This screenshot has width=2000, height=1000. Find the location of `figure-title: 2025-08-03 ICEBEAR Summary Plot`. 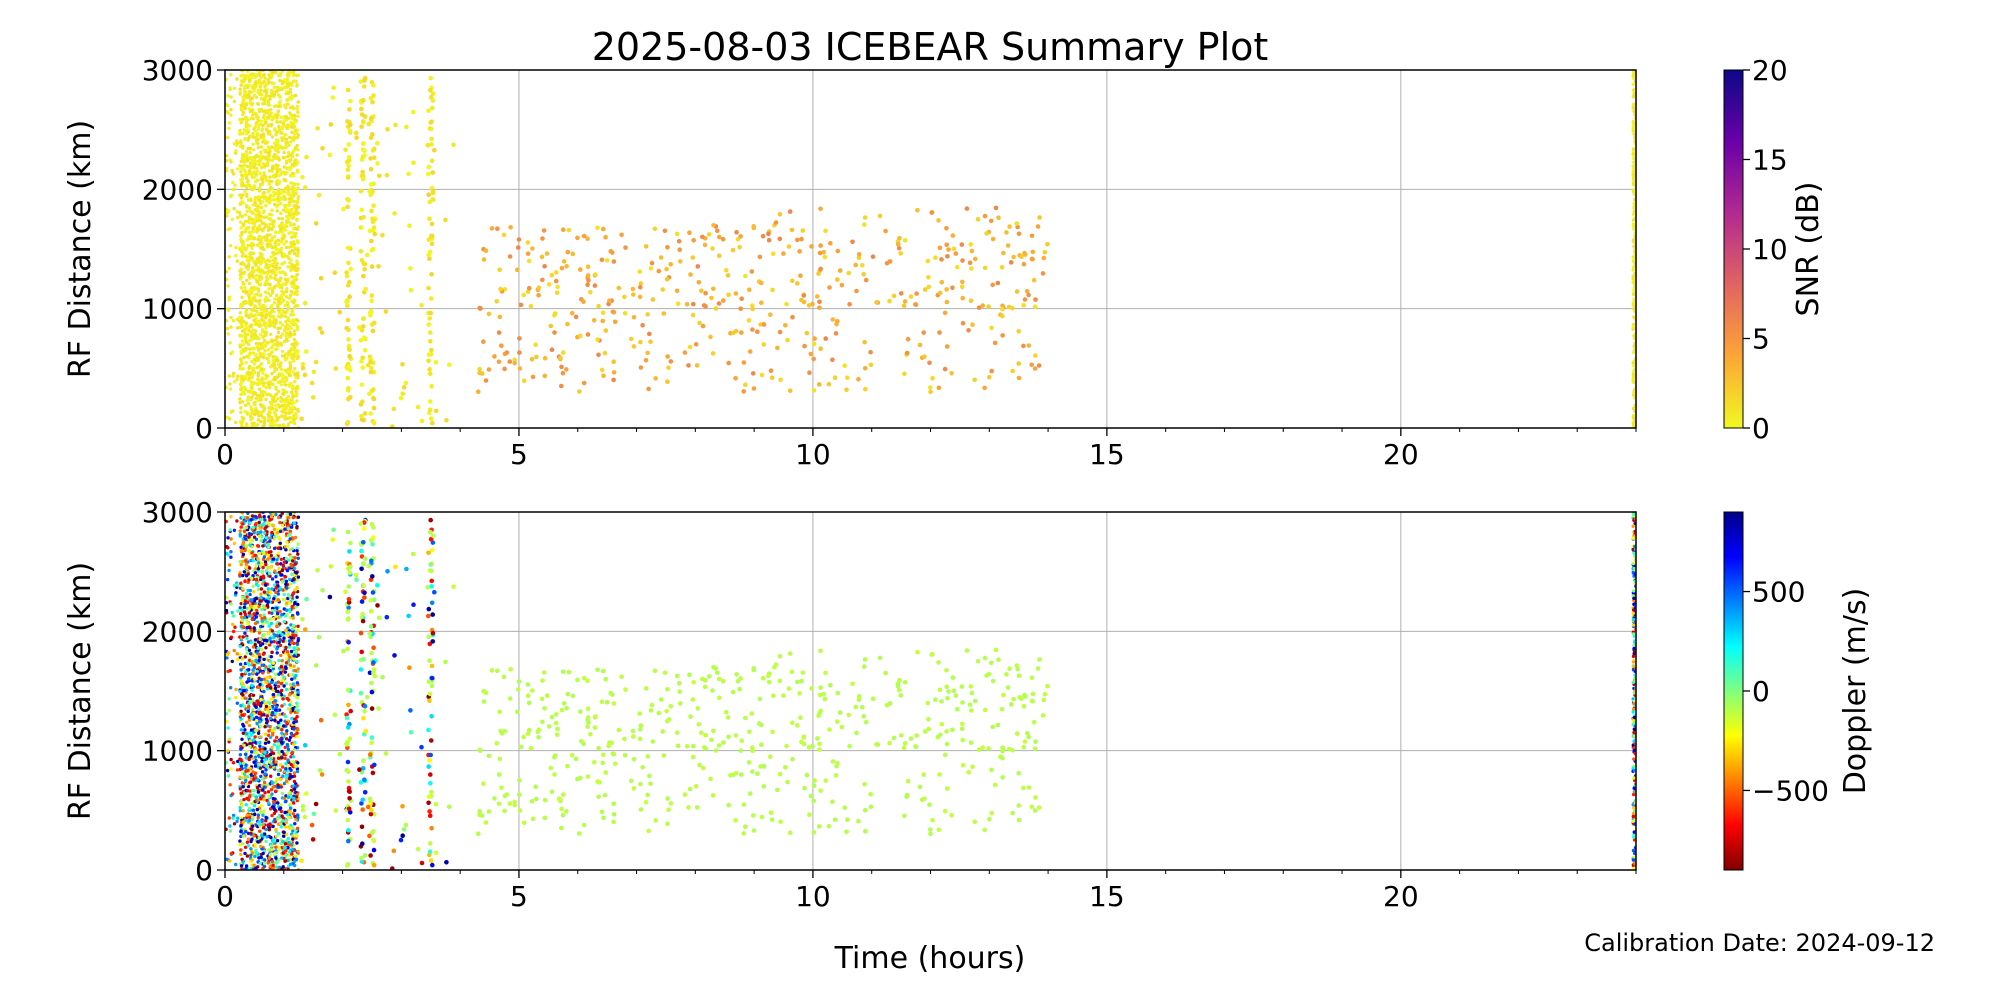

figure-title: 2025-08-03 ICEBEAR Summary Plot is located at coordinates (930, 47).